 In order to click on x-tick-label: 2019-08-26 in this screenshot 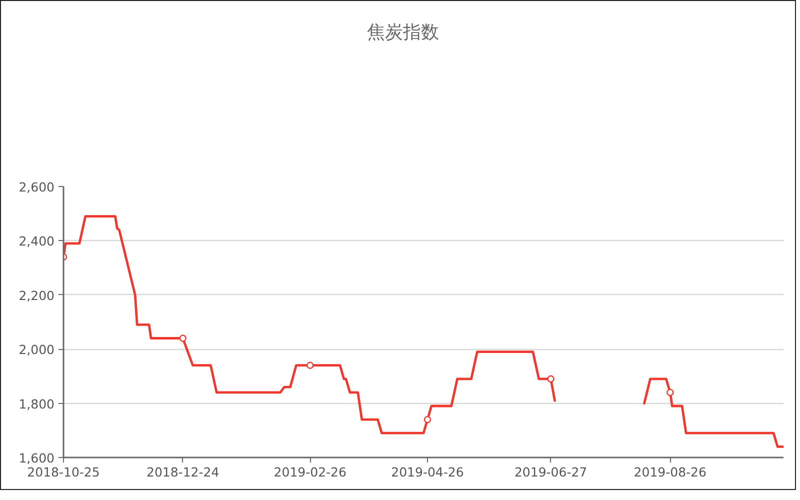, I will do `click(670, 472)`.